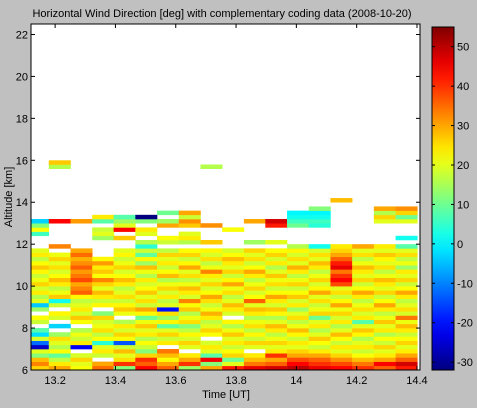  Describe the element at coordinates (22, 161) in the screenshot. I see `y-tick-label: 16` at that location.